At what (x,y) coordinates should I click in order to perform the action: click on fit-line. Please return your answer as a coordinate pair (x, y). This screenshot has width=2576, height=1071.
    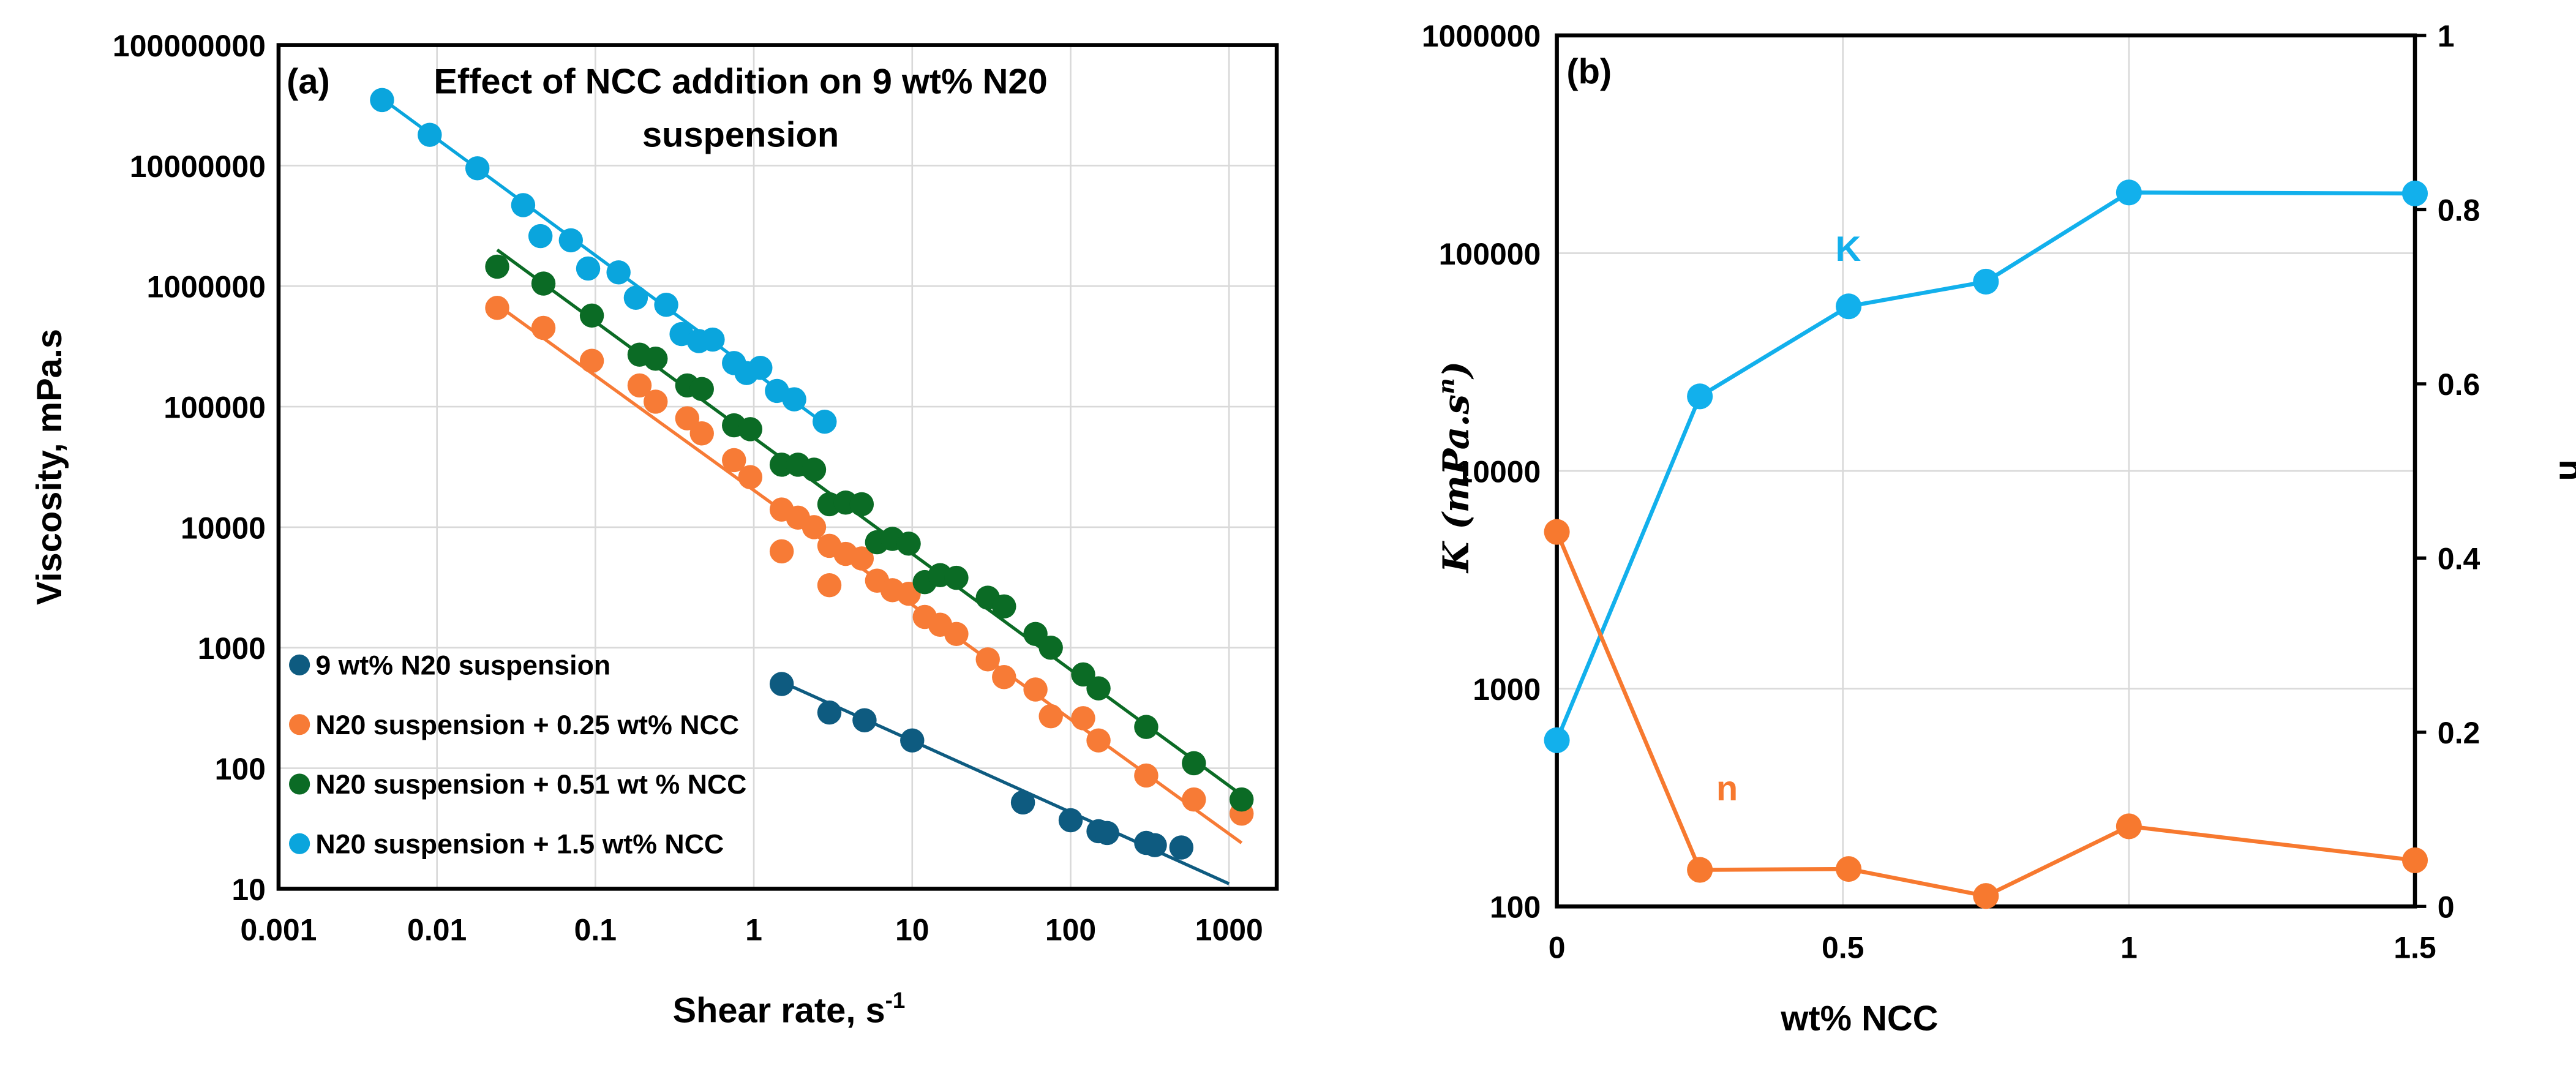
    Looking at the image, I should click on (869, 522).